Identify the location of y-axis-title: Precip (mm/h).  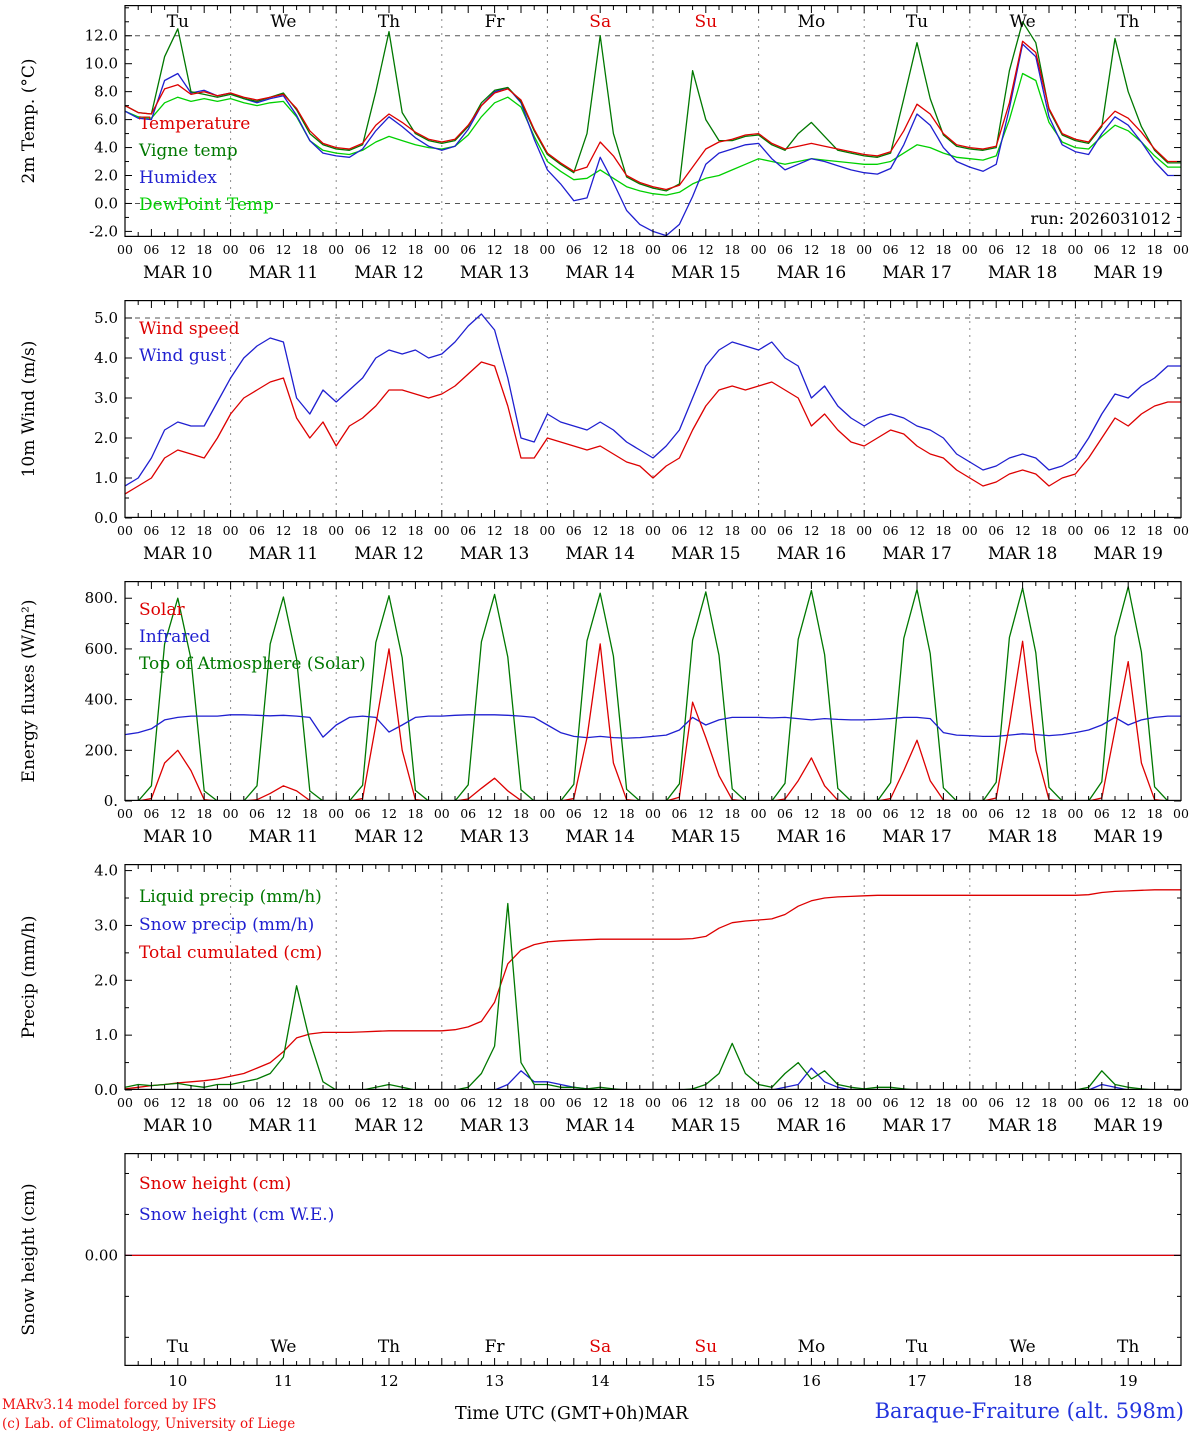
(29, 976).